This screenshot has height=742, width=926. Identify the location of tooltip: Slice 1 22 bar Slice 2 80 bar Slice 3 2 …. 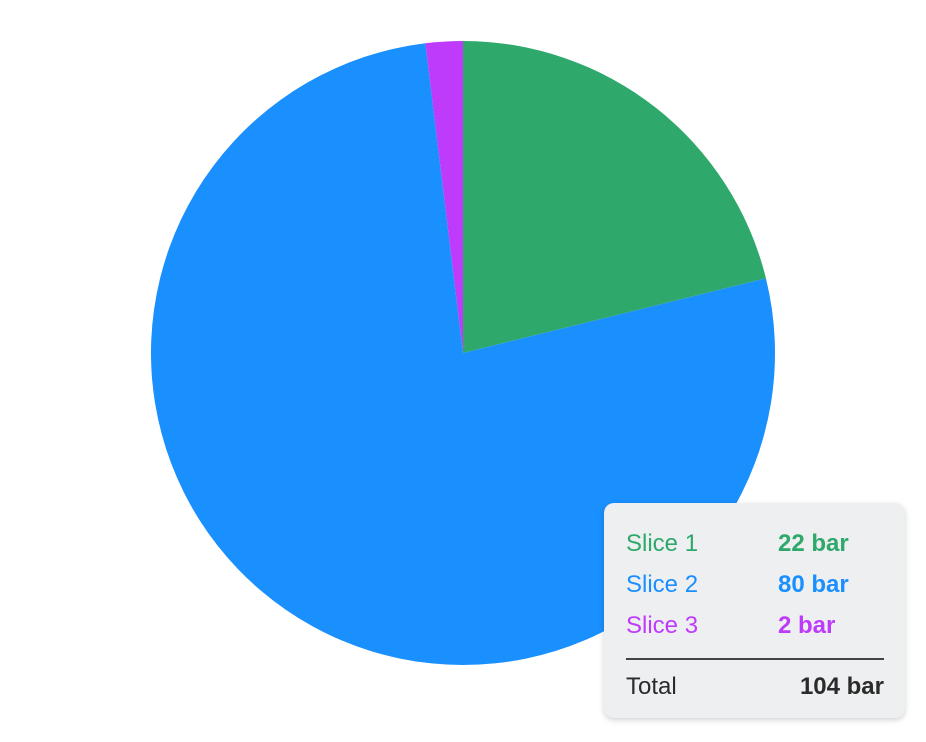
(754, 610).